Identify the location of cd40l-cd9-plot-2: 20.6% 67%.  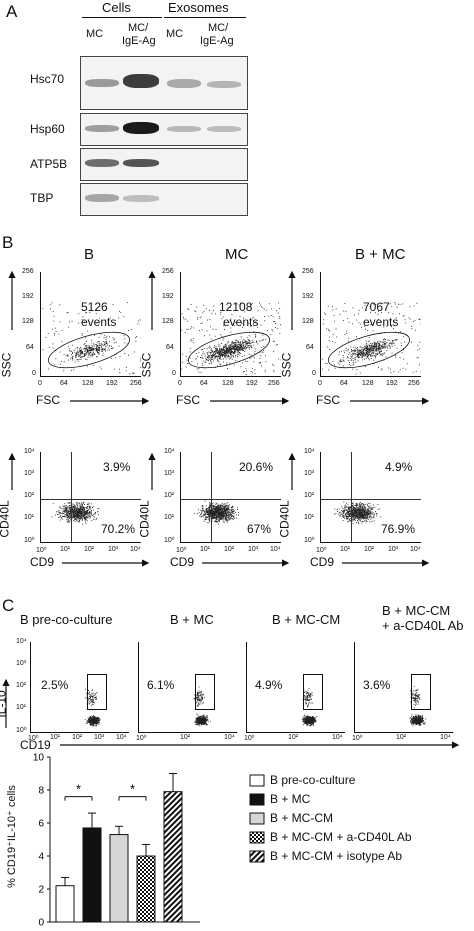
(230, 497).